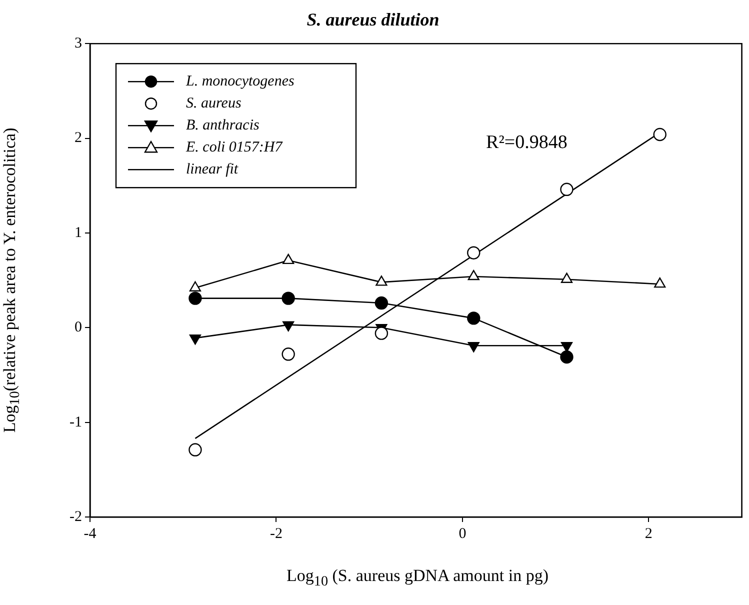 This screenshot has width=749, height=605. What do you see at coordinates (76, 422) in the screenshot?
I see `y-tick-label: -1` at bounding box center [76, 422].